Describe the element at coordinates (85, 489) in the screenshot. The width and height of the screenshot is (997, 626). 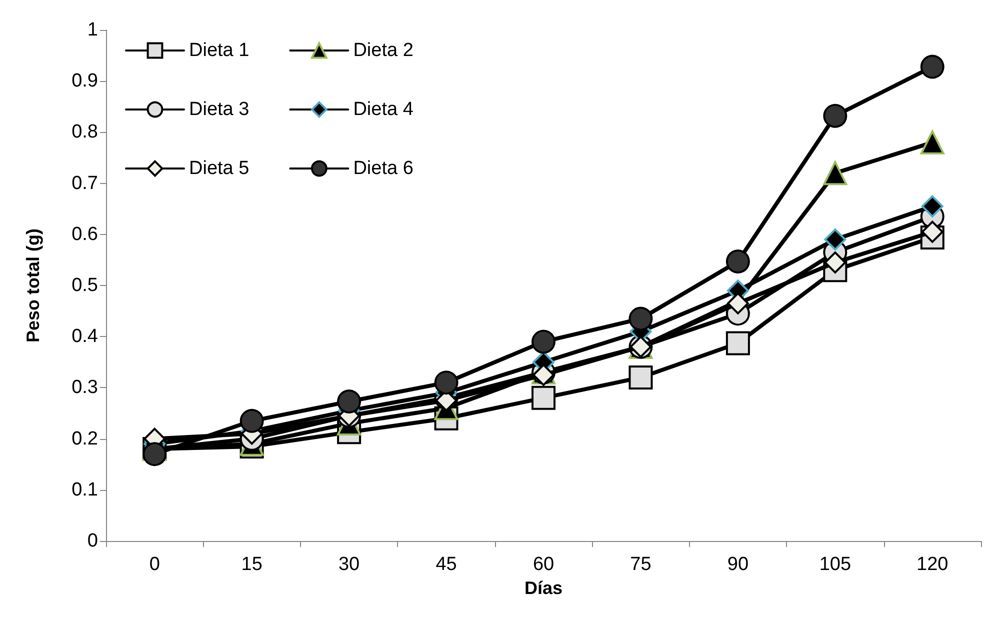
I see `y-tick-label: 0.1` at that location.